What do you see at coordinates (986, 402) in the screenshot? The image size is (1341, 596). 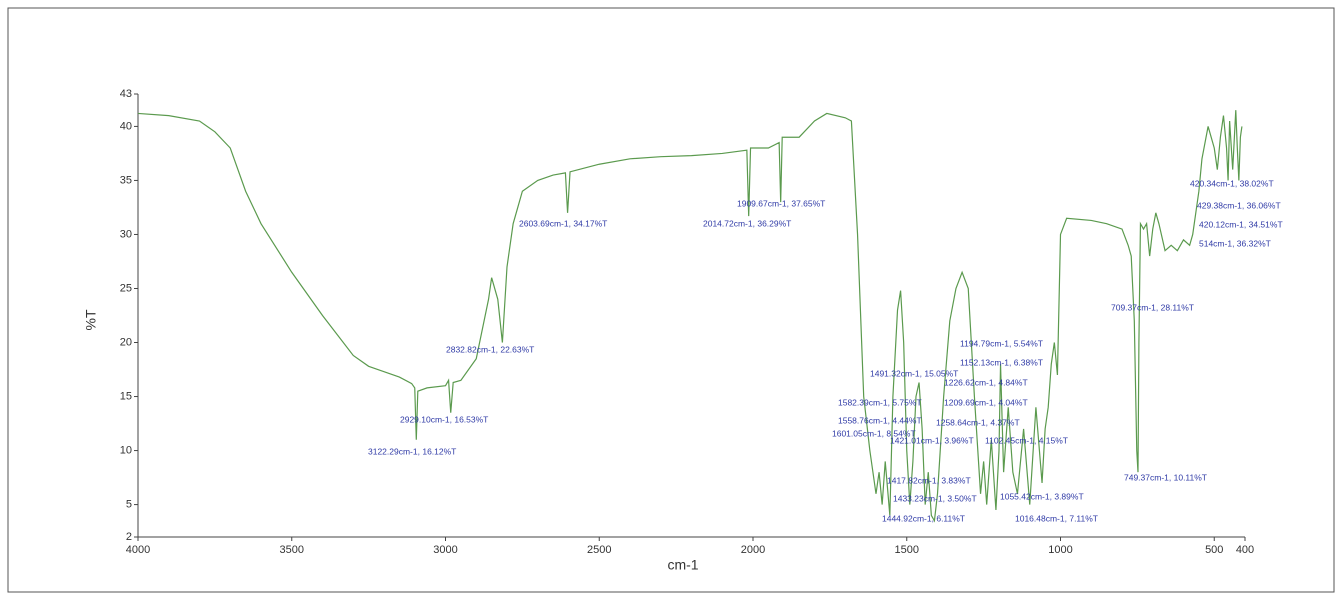 I see `peak-annotation: 1209.69cm-1, 4.04%T` at bounding box center [986, 402].